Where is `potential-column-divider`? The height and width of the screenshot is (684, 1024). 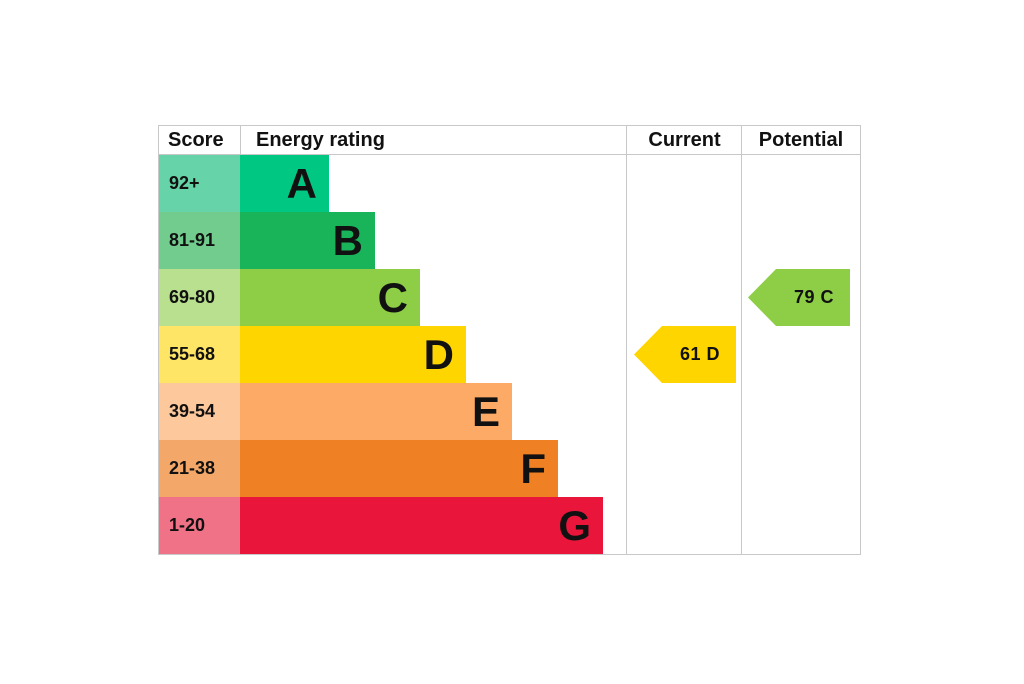
potential-column-divider is located at coordinates (741, 340).